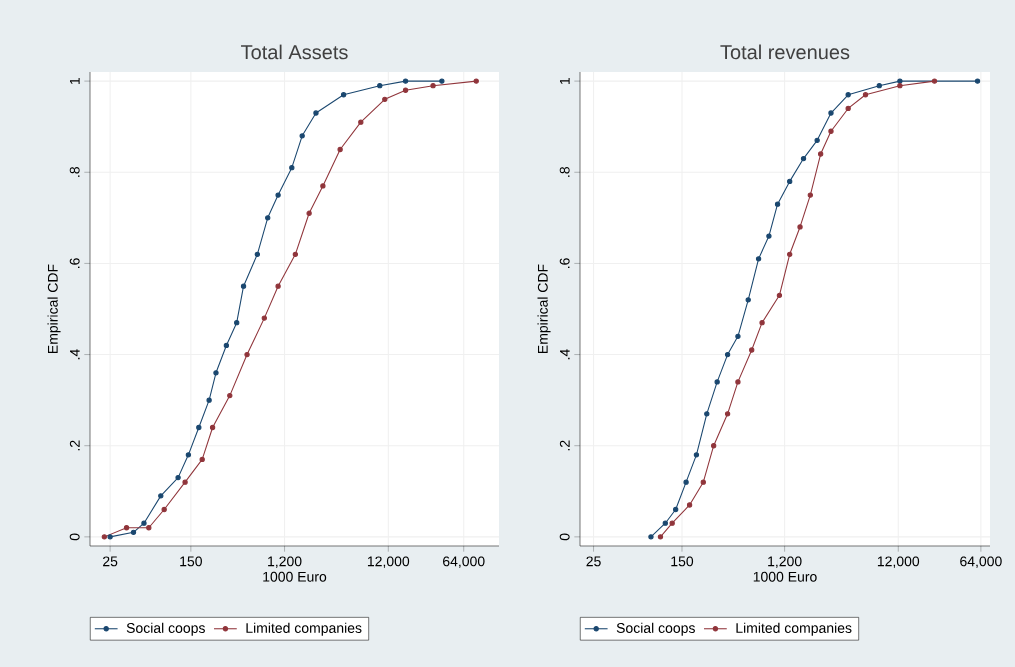  What do you see at coordinates (294, 52) in the screenshot?
I see `chart-title: Total Assets` at bounding box center [294, 52].